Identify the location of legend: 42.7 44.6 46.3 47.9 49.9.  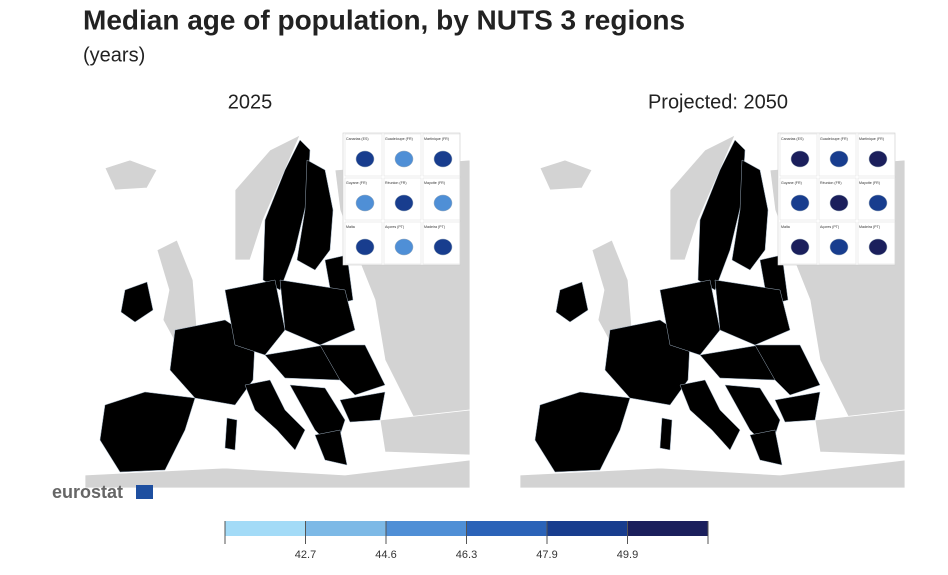
(466, 541).